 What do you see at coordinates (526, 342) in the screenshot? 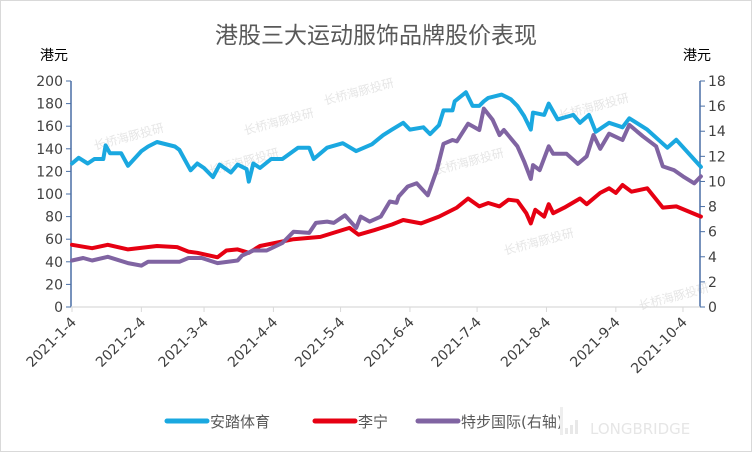
I see `x-tick-label: 2021-8-4` at bounding box center [526, 342].